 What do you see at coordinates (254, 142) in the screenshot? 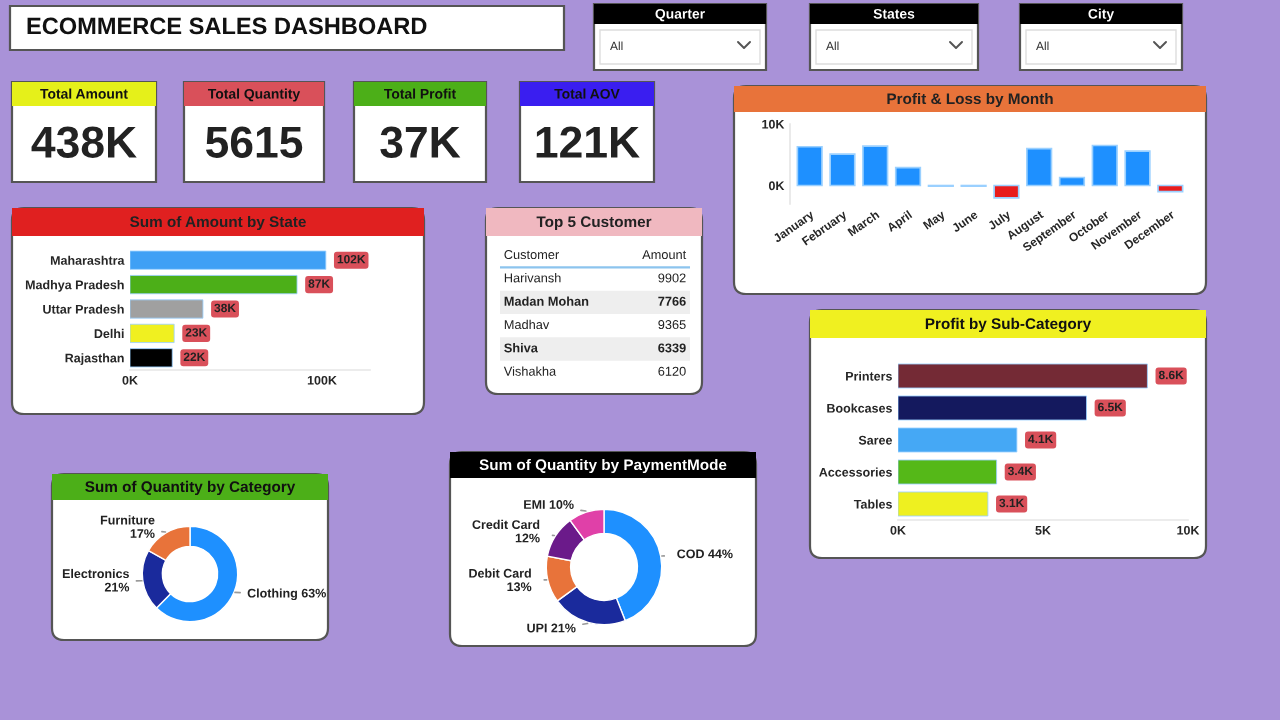
I see `text: 5615` at bounding box center [254, 142].